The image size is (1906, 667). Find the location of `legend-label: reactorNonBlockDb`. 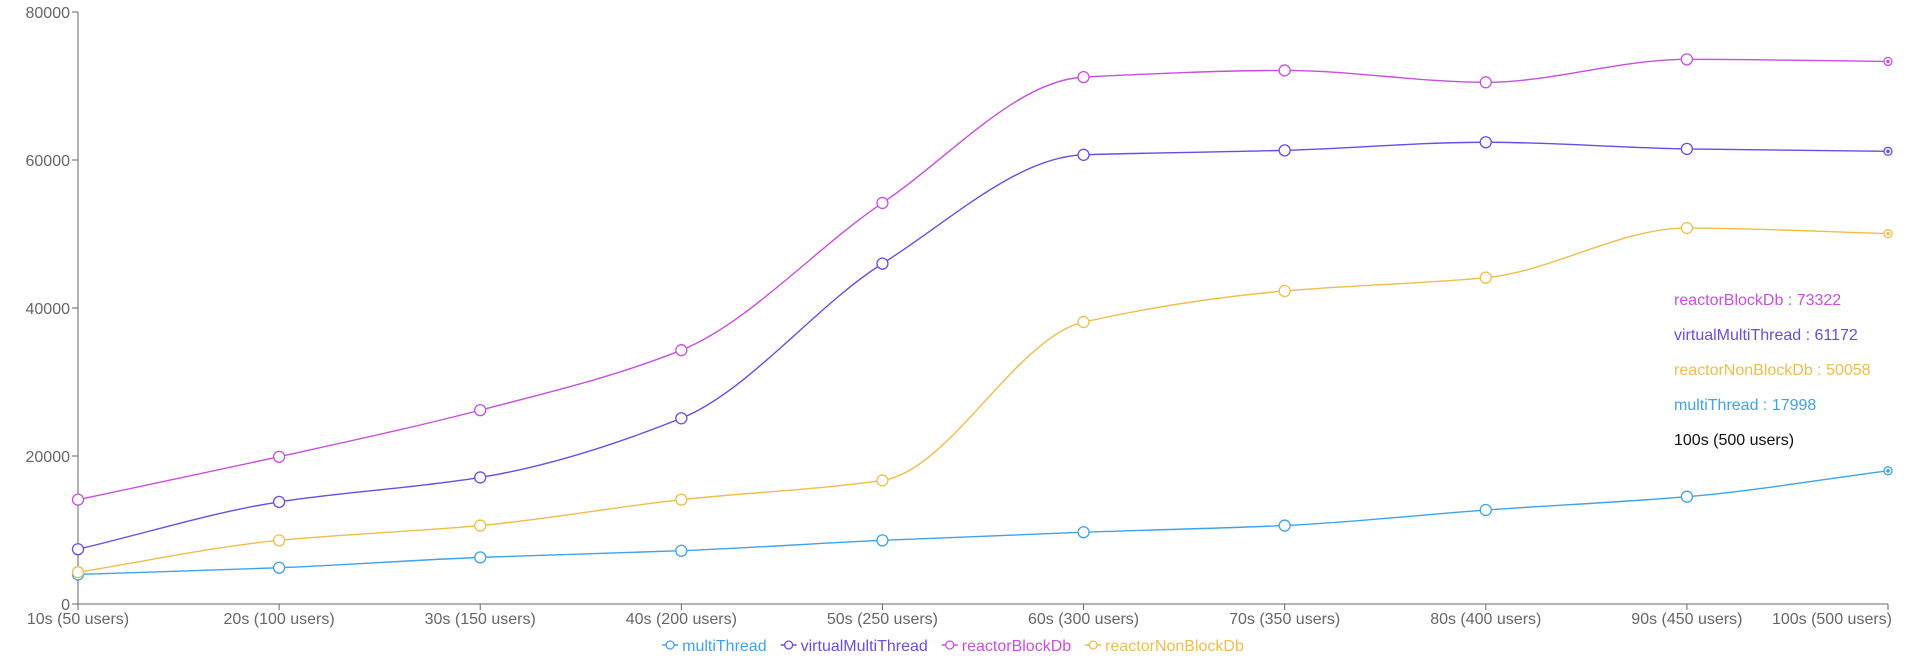

legend-label: reactorNonBlockDb is located at coordinates (1174, 646).